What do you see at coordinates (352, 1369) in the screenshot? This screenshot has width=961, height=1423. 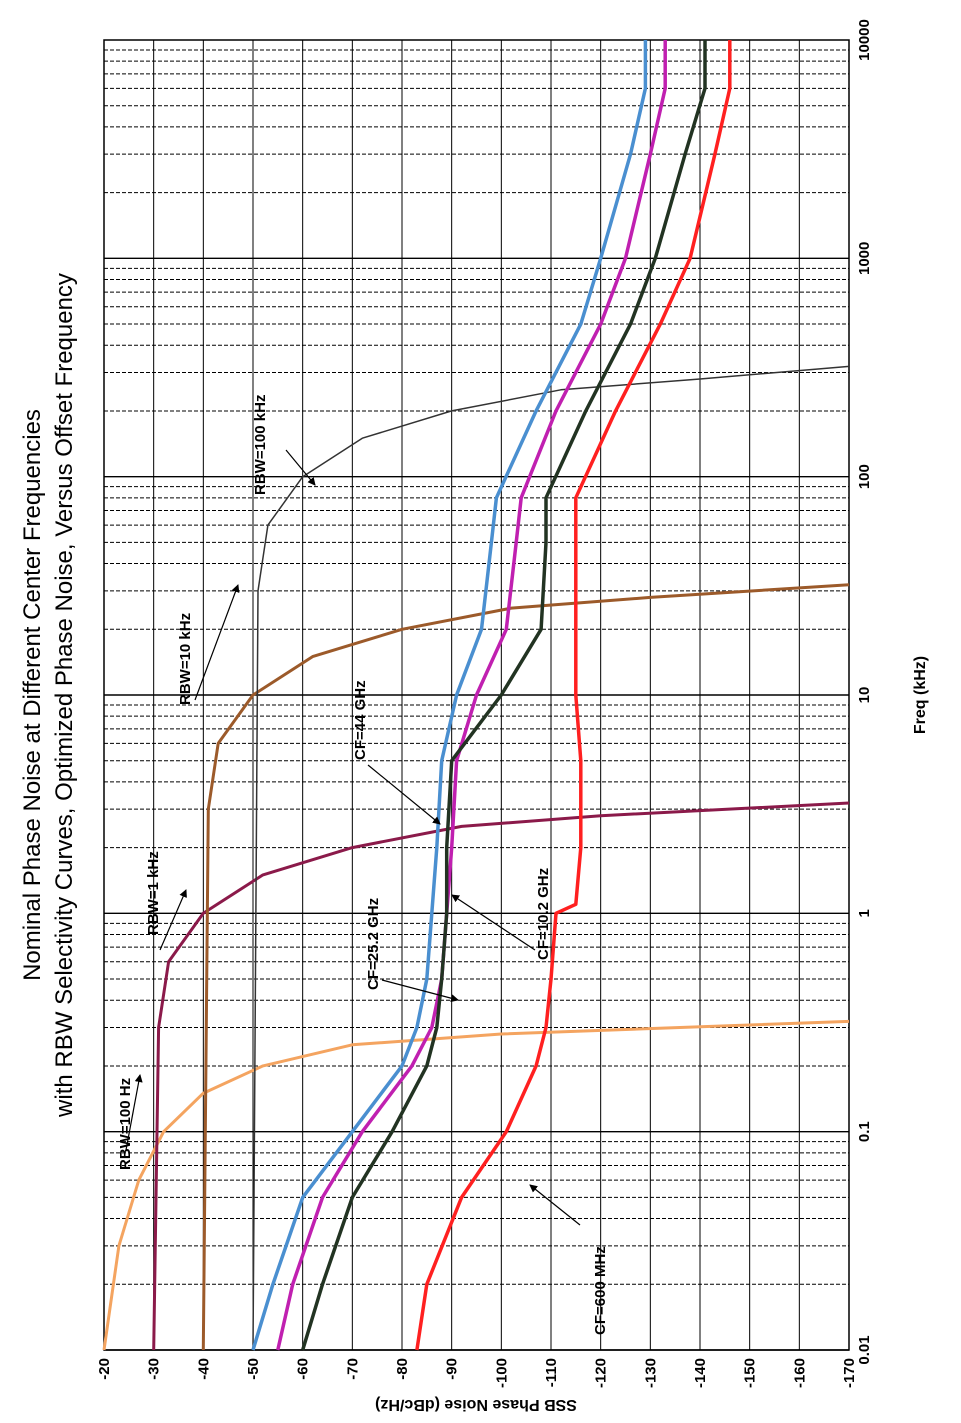 I see `dbc-tick-label: -70` at bounding box center [352, 1369].